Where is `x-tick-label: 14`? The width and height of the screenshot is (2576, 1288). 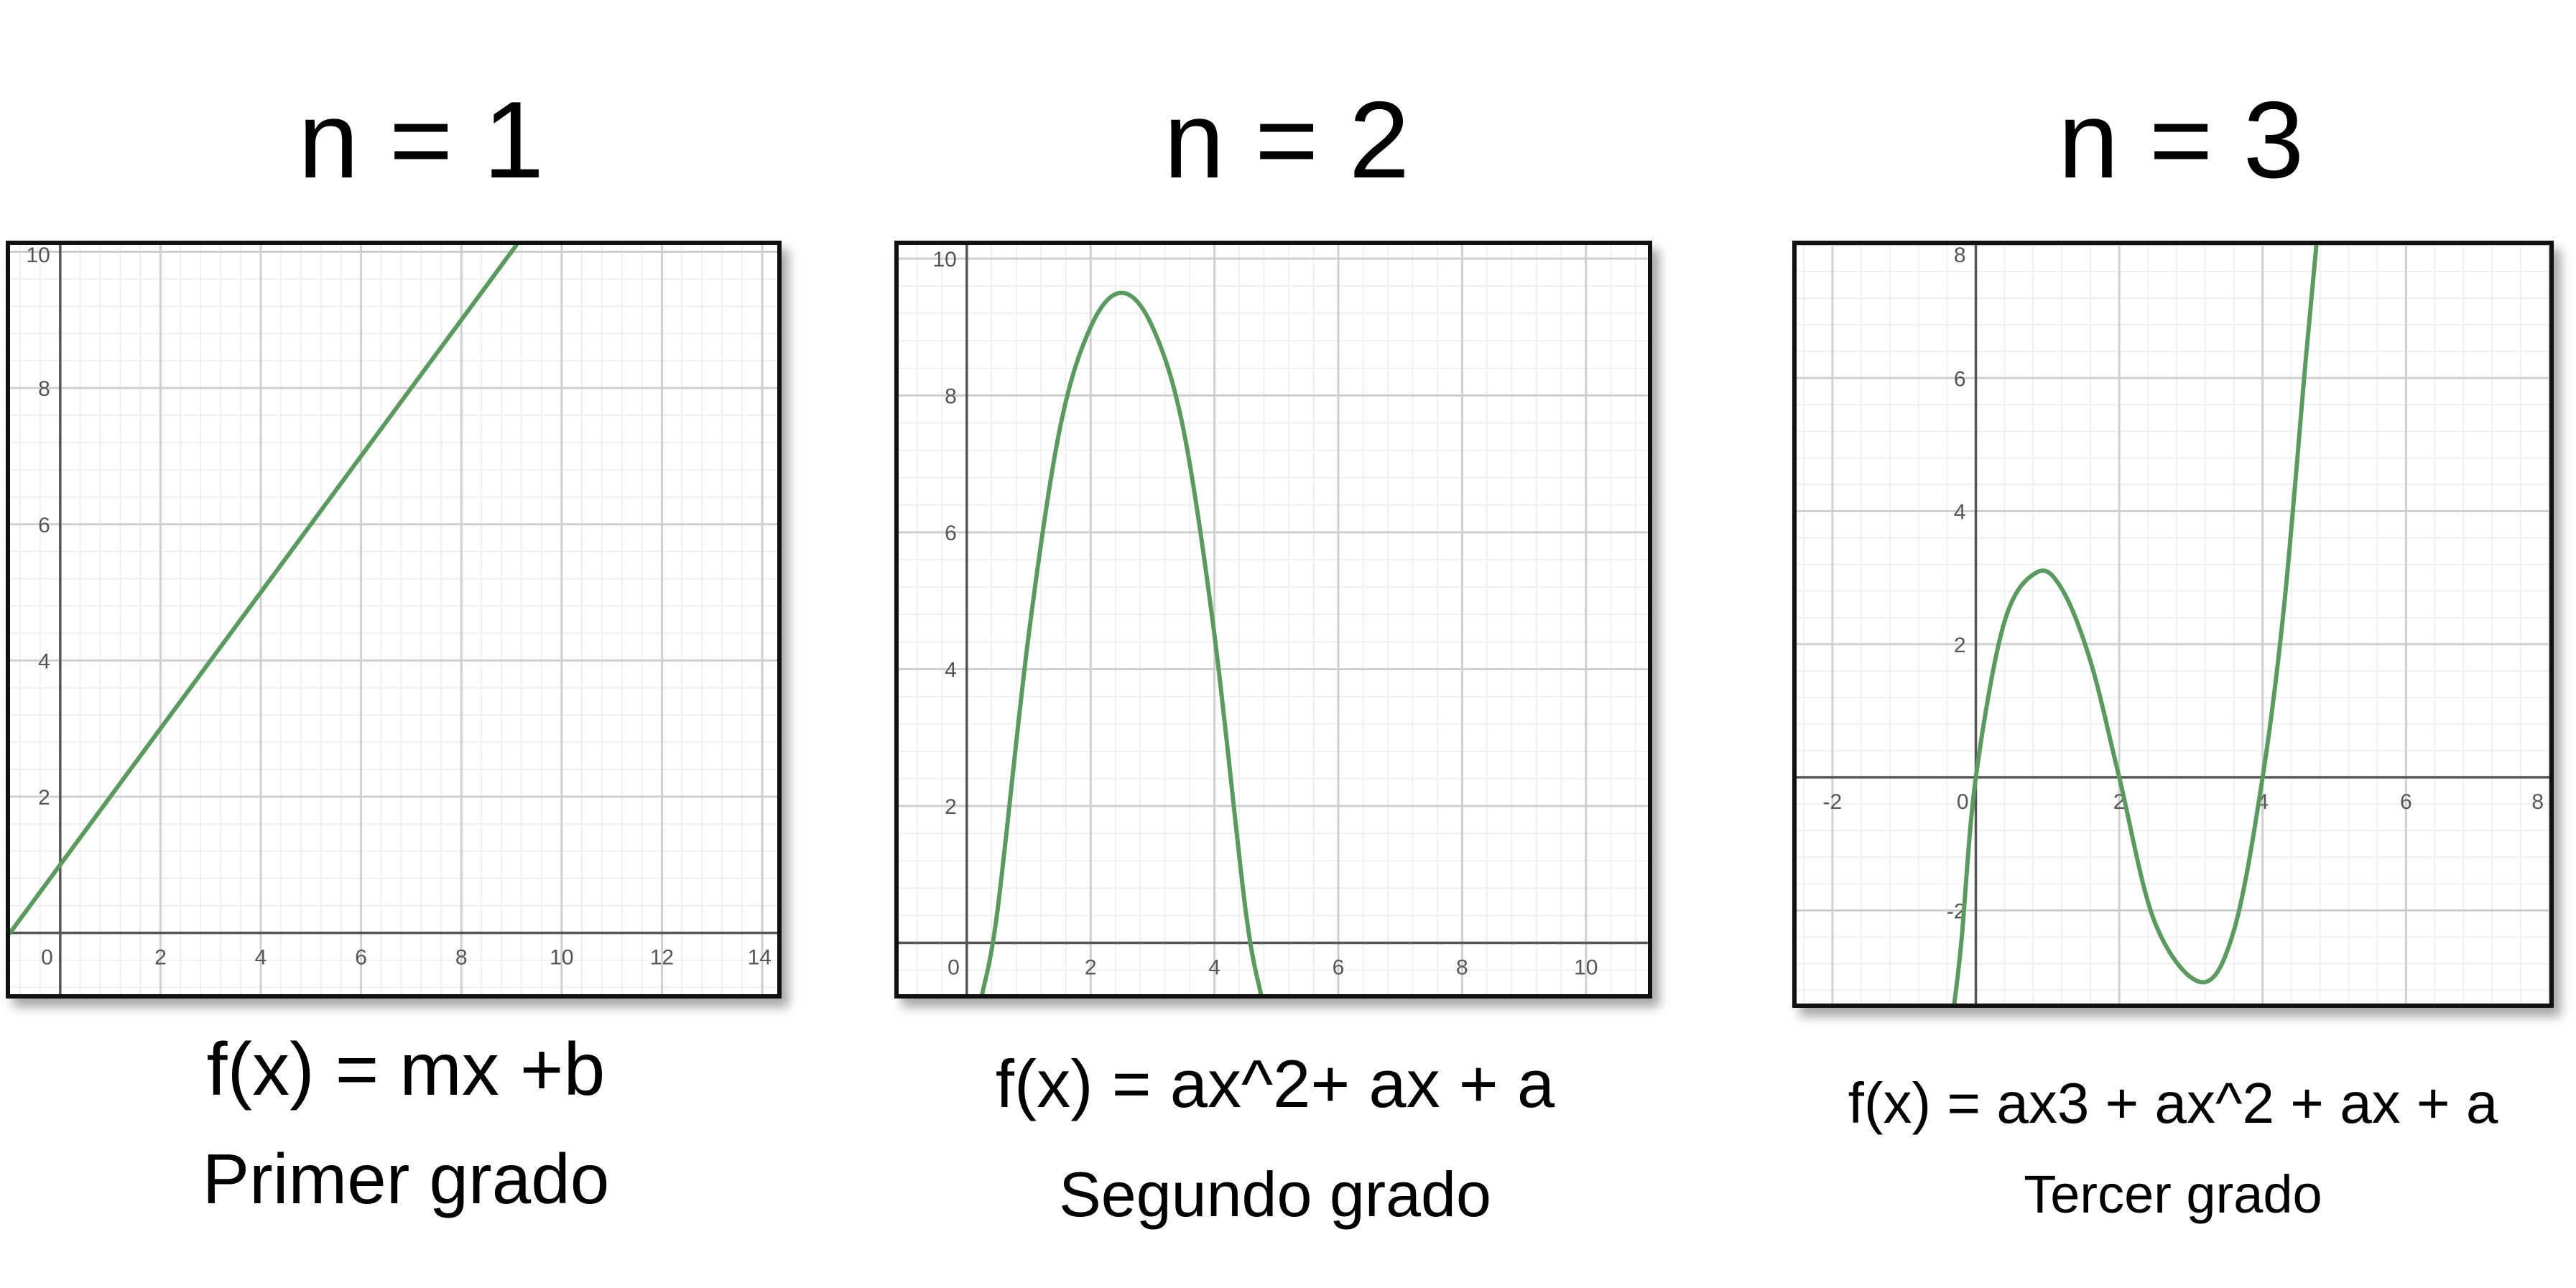 x-tick-label: 14 is located at coordinates (760, 958).